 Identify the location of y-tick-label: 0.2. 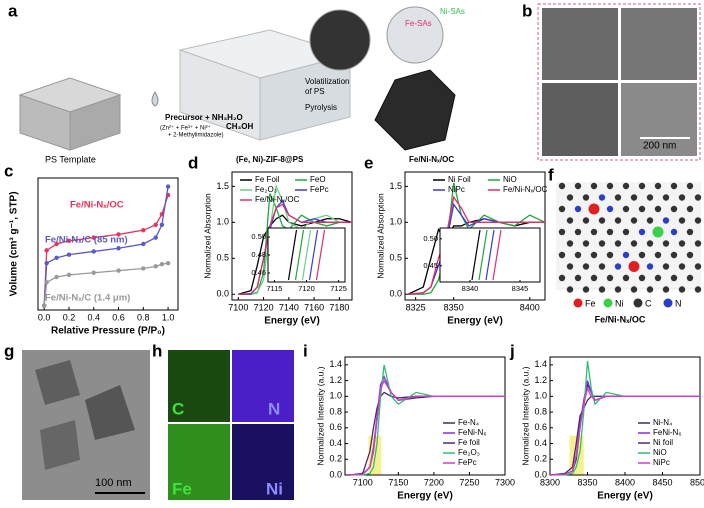
(335, 459).